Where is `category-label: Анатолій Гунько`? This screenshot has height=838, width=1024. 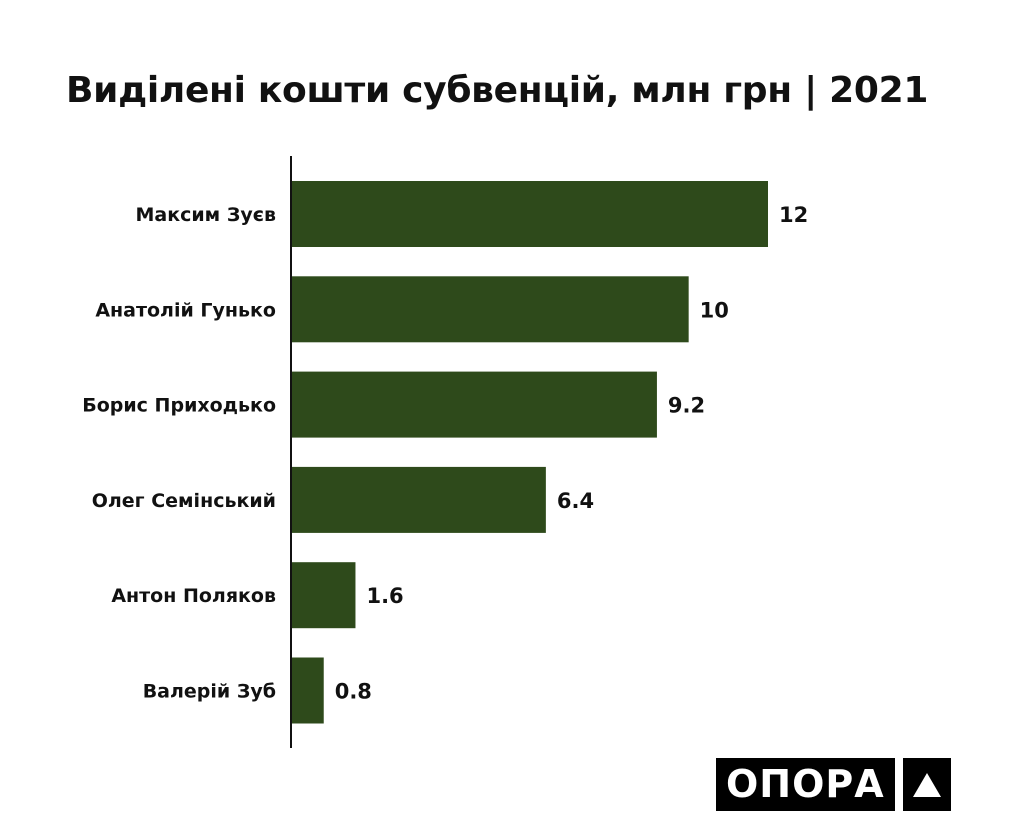
category-label: Анатолій Гунько is located at coordinates (185, 310).